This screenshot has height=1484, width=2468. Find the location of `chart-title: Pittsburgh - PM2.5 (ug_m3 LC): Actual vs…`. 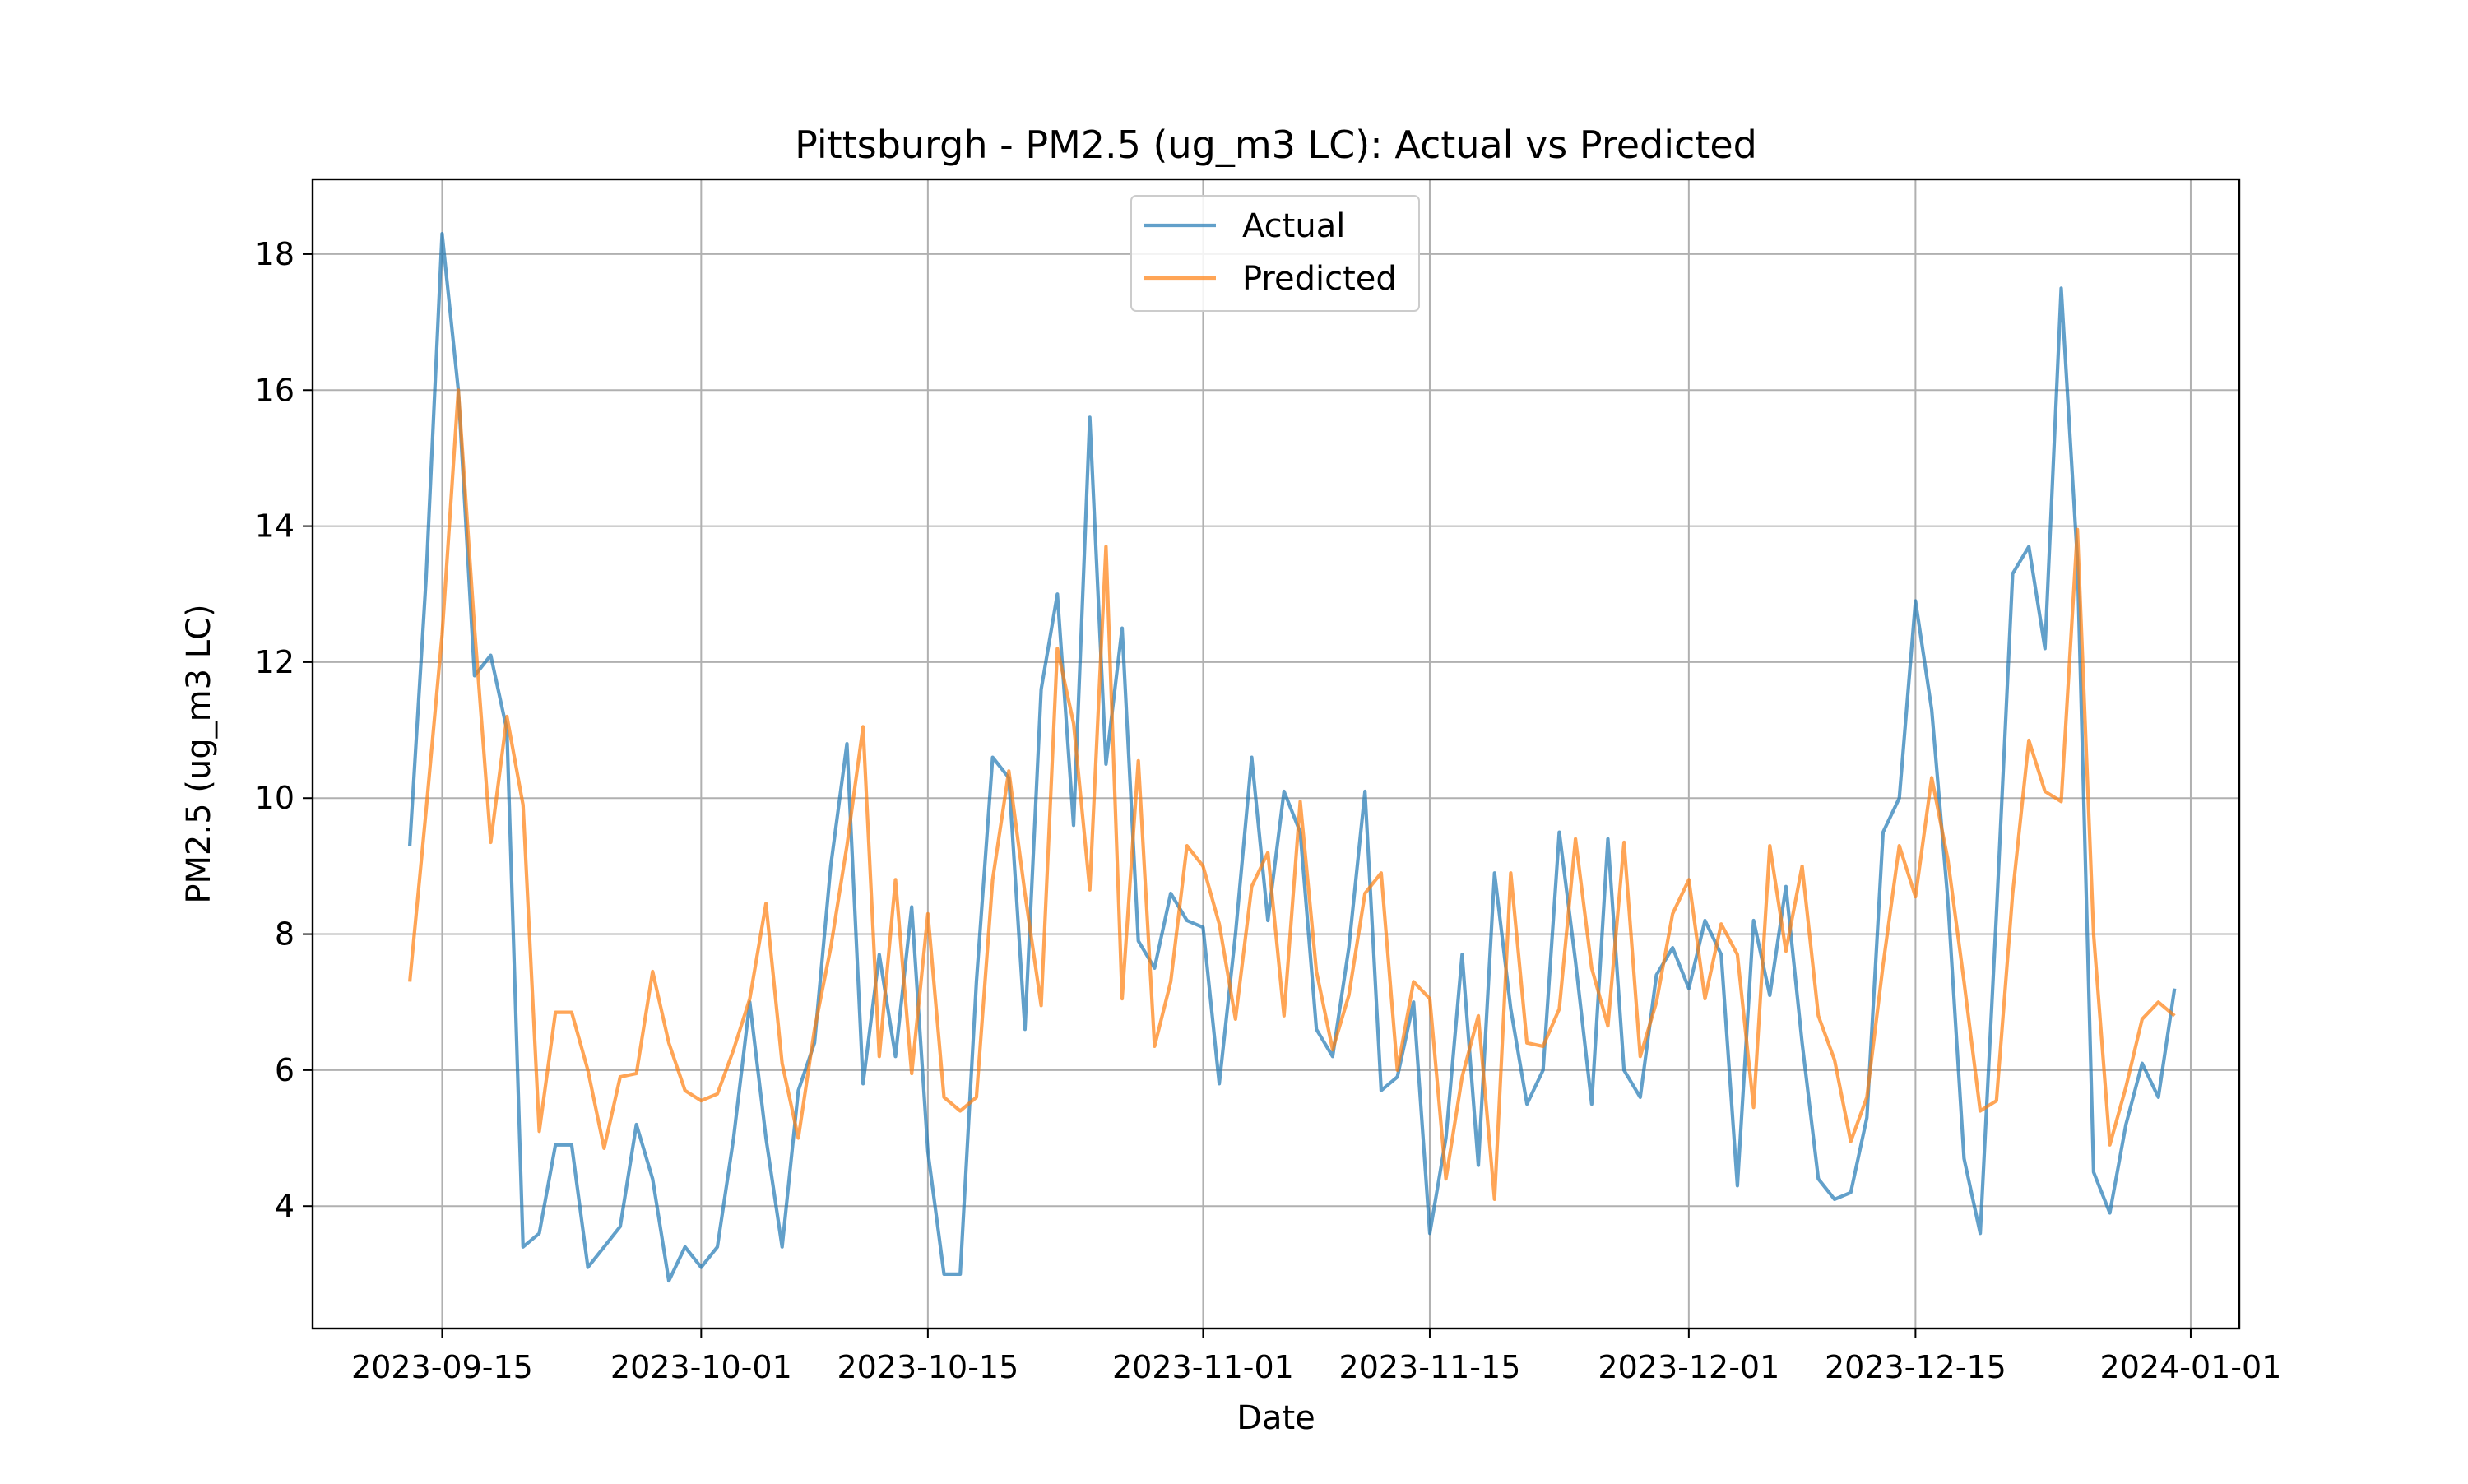

chart-title: Pittsburgh - PM2.5 (ug_m3 LC): Actual vs… is located at coordinates (1276, 145).